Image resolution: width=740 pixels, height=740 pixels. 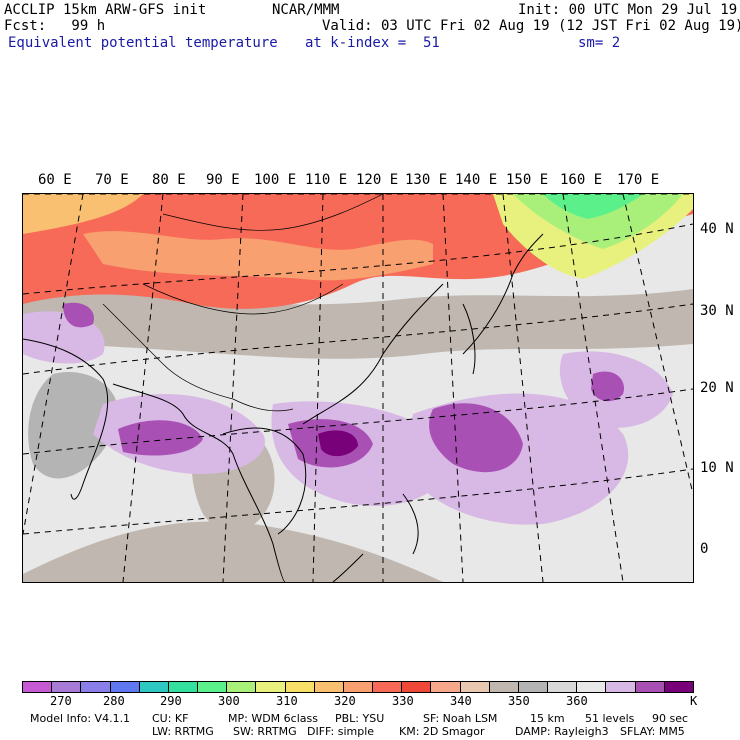 I want to click on green-core, so click(x=593, y=206).